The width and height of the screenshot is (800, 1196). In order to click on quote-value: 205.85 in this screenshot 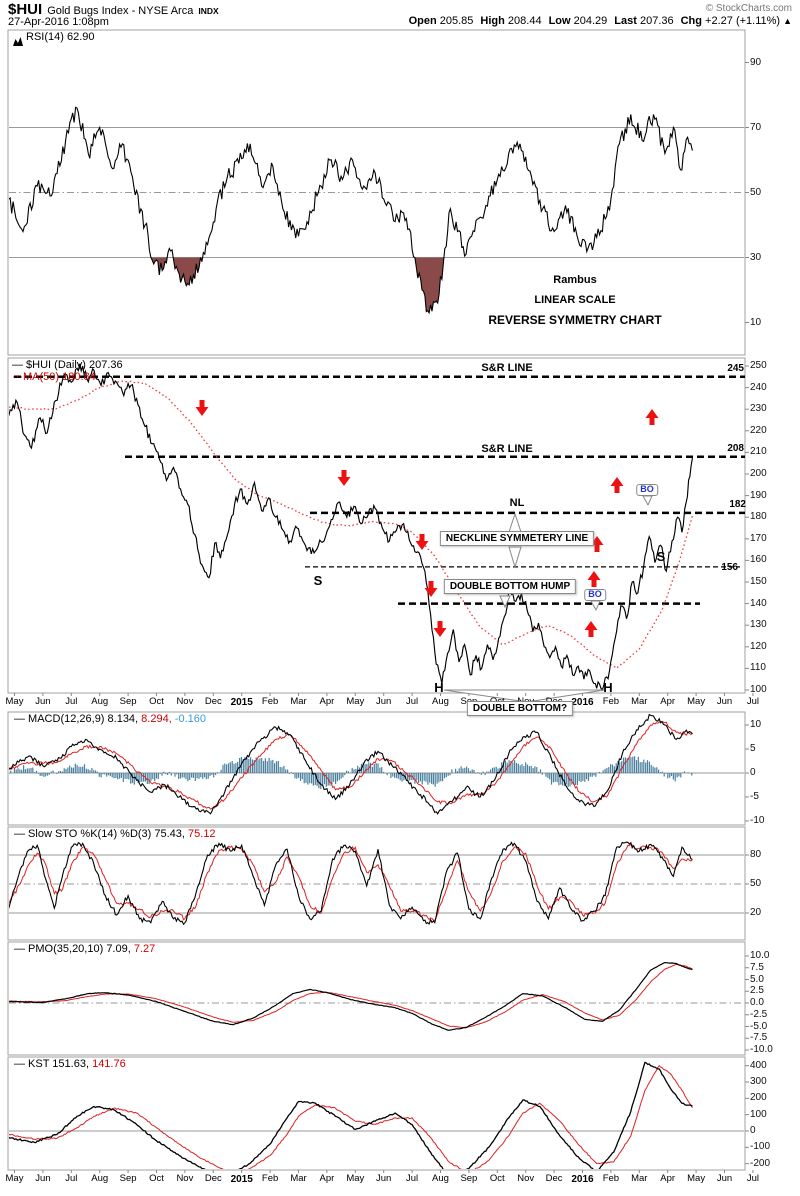, I will do `click(455, 21)`.